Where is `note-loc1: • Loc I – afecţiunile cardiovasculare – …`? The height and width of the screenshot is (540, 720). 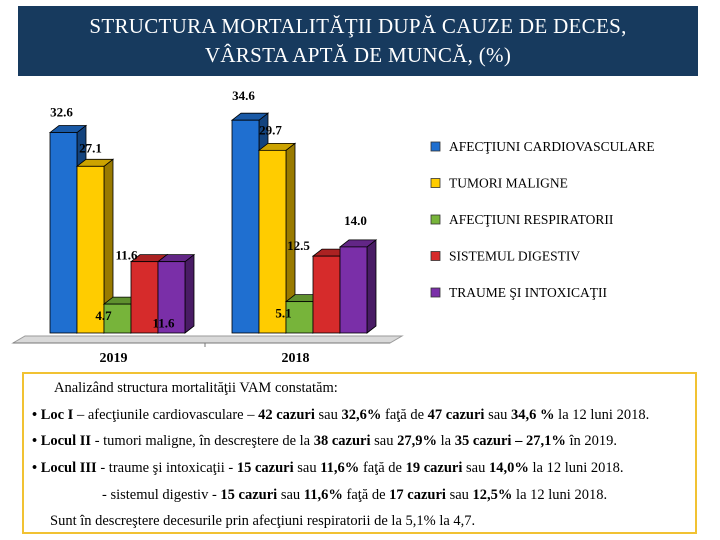 note-loc1: • Loc I – afecţiunile cardiovasculare – … is located at coordinates (341, 415).